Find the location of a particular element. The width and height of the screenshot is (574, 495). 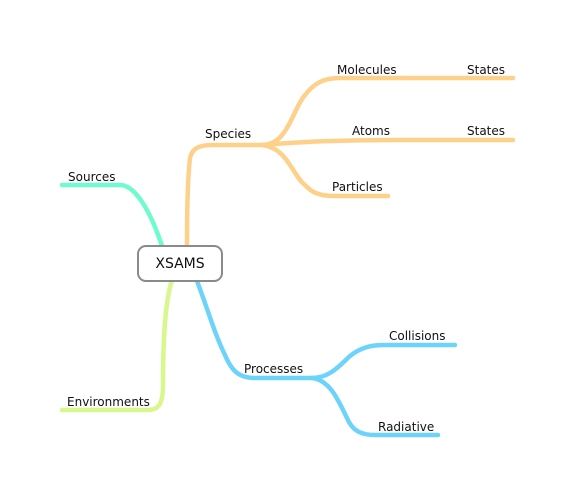

node-label-molecules: Molecules is located at coordinates (367, 70).